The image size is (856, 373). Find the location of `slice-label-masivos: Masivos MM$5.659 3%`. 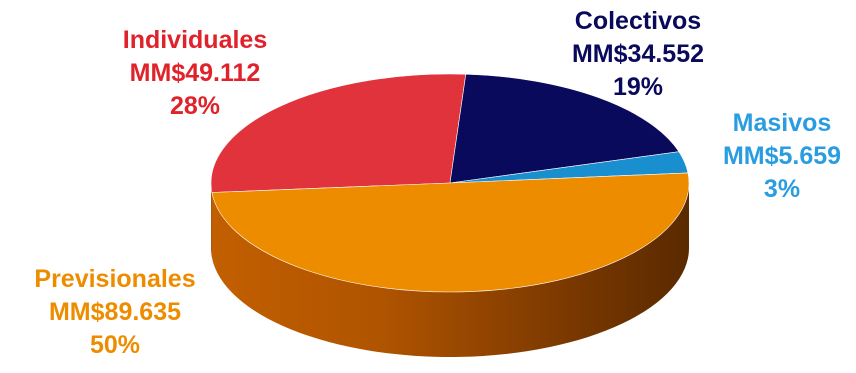

slice-label-masivos: Masivos MM$5.659 3% is located at coordinates (774, 156).